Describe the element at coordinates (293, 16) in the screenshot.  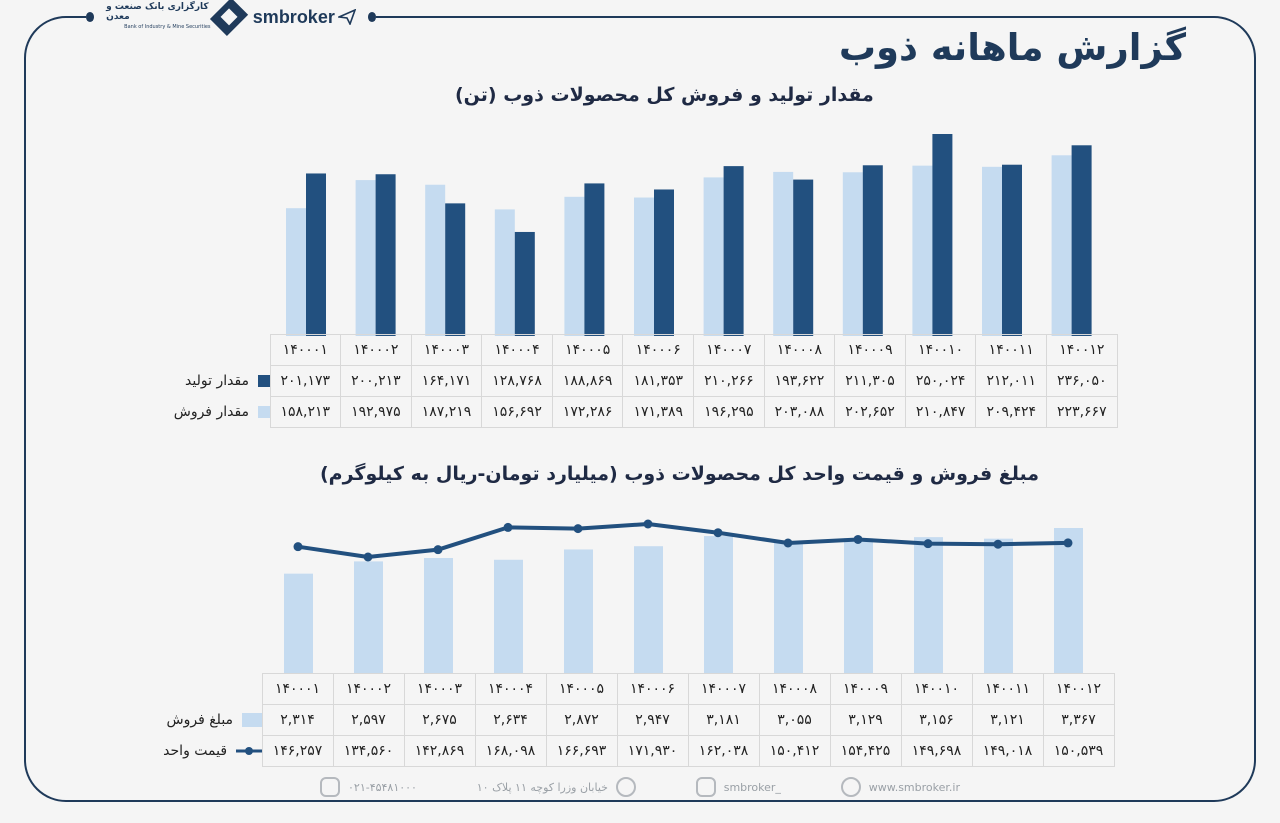
I see `smbroker-logo-text: smbroker` at that location.